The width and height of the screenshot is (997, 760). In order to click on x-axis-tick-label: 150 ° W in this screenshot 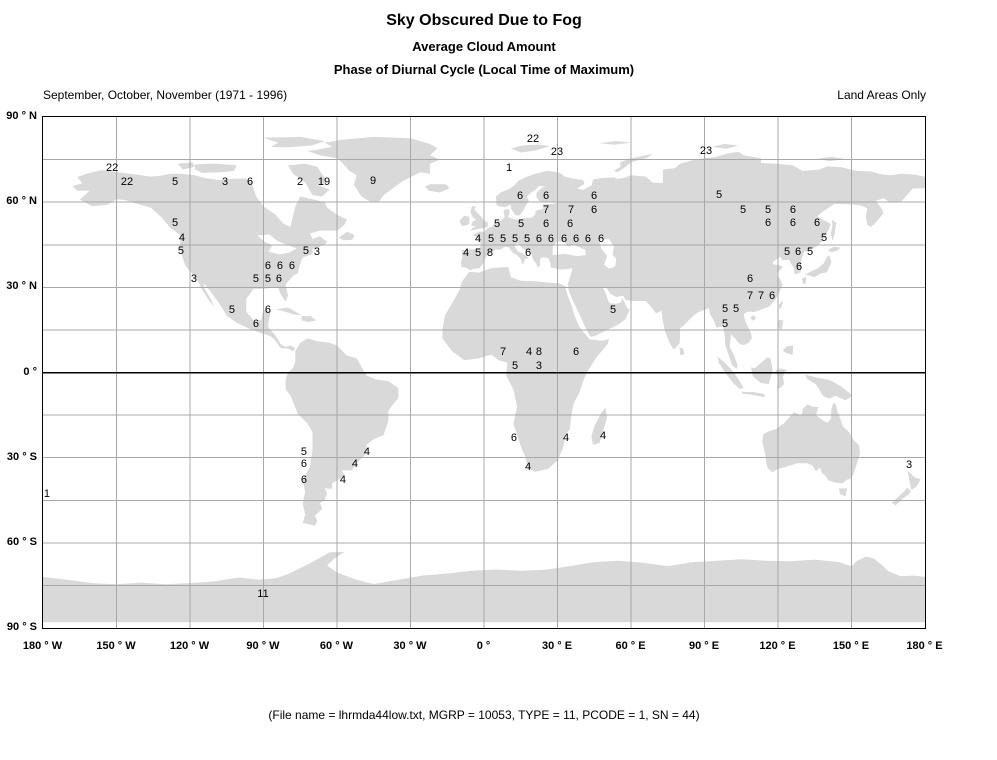, I will do `click(116, 646)`.